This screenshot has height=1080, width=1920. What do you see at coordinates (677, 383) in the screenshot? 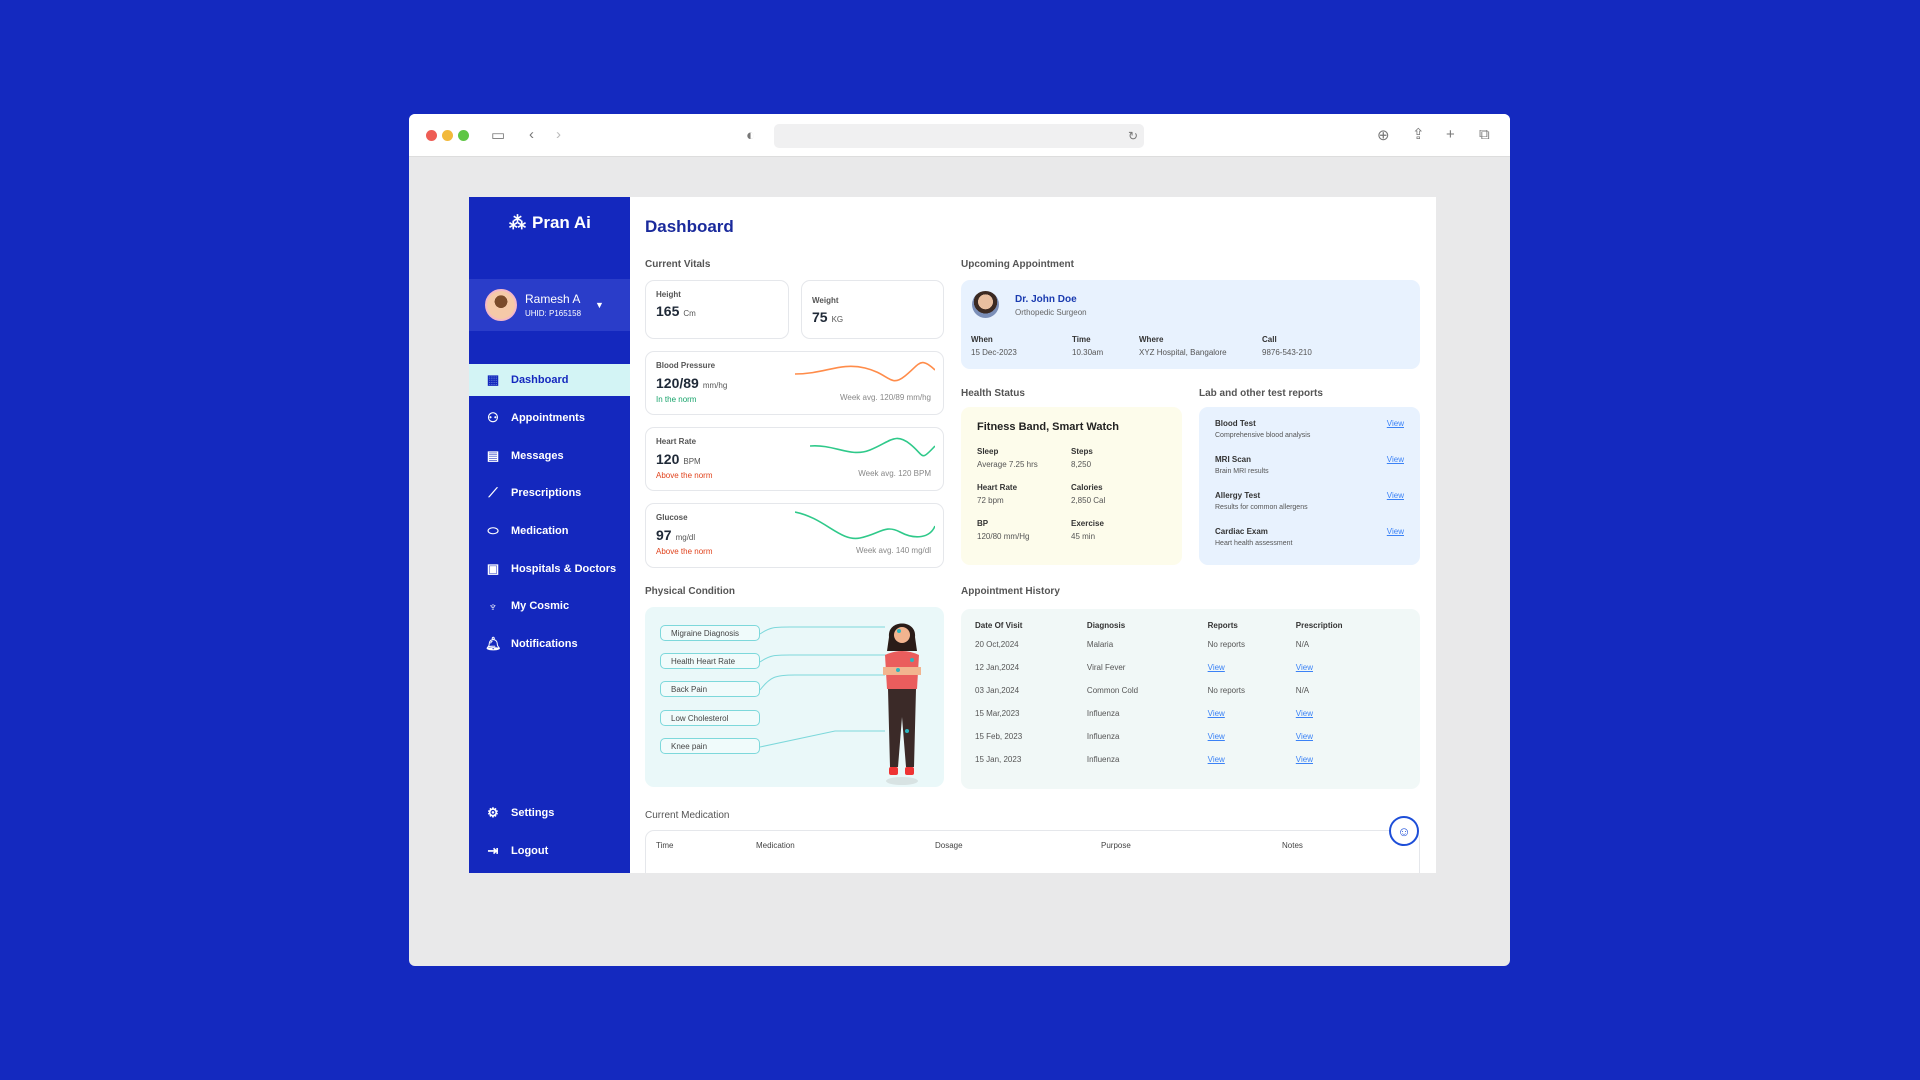
I see `bp-value: 120/89` at bounding box center [677, 383].